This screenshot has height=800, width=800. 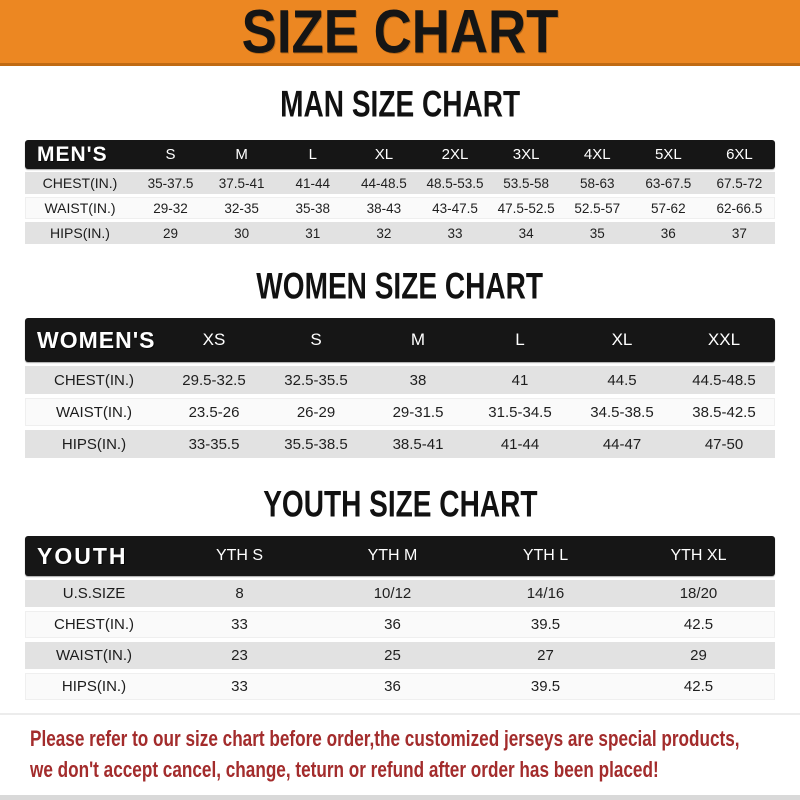 What do you see at coordinates (698, 593) in the screenshot?
I see `youth-size-cell: 18/20` at bounding box center [698, 593].